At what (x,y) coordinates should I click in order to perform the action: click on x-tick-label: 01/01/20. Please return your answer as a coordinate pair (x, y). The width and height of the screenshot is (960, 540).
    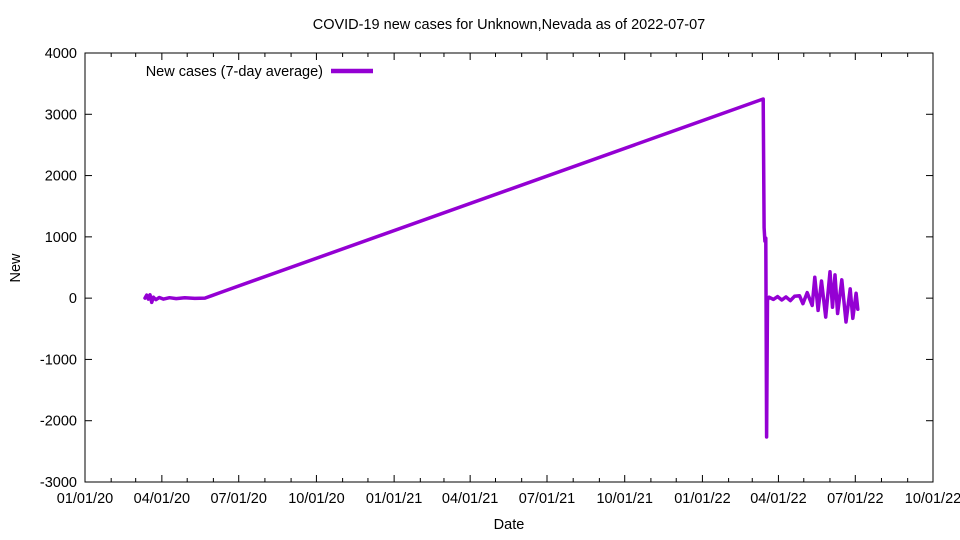
    Looking at the image, I should click on (85, 499).